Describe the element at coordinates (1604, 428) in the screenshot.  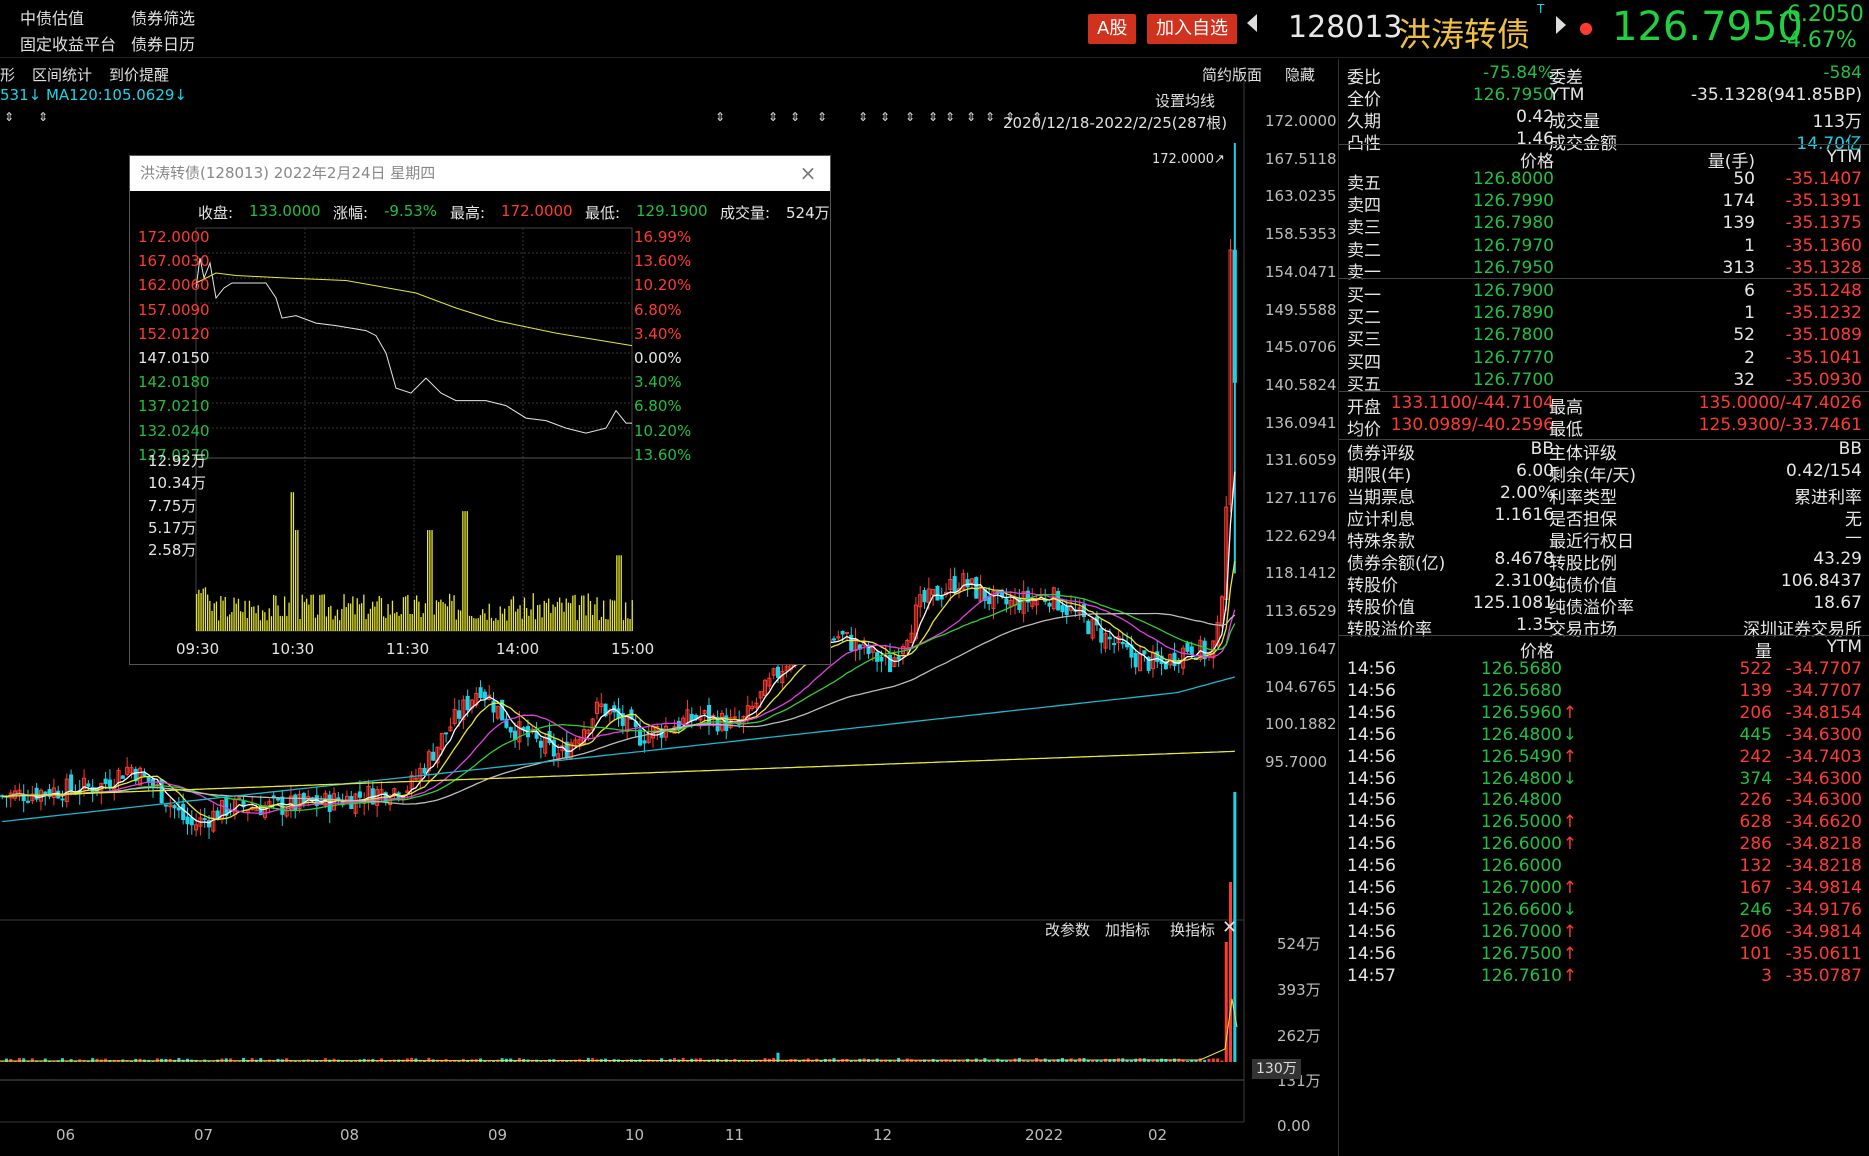
I see `quote-ohlc-row: 均价 130.0989/-40.2596 最低 125.9300/-33.7461` at that location.